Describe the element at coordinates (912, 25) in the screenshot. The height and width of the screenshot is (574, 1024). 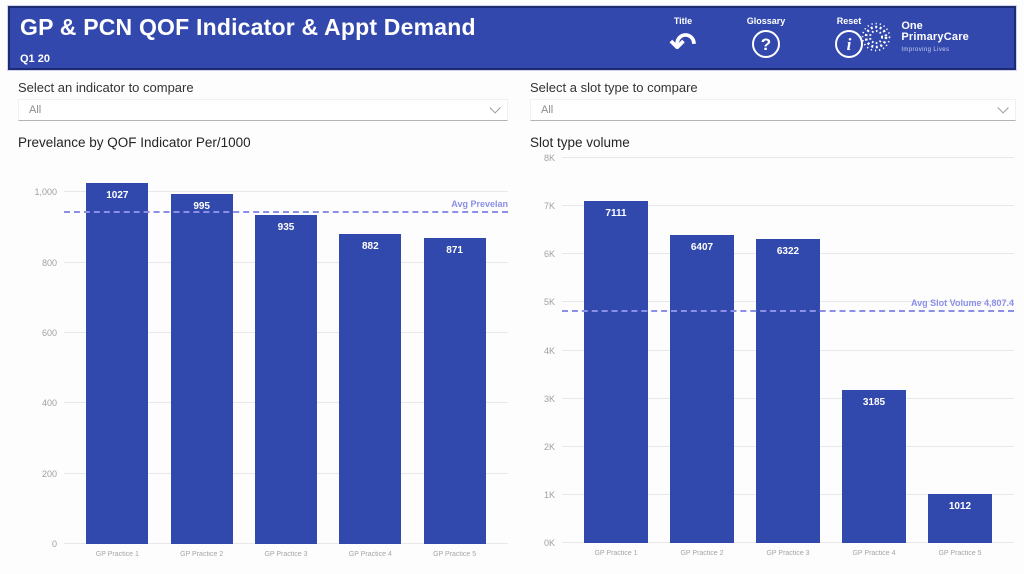
I see `logo-line1: One` at that location.